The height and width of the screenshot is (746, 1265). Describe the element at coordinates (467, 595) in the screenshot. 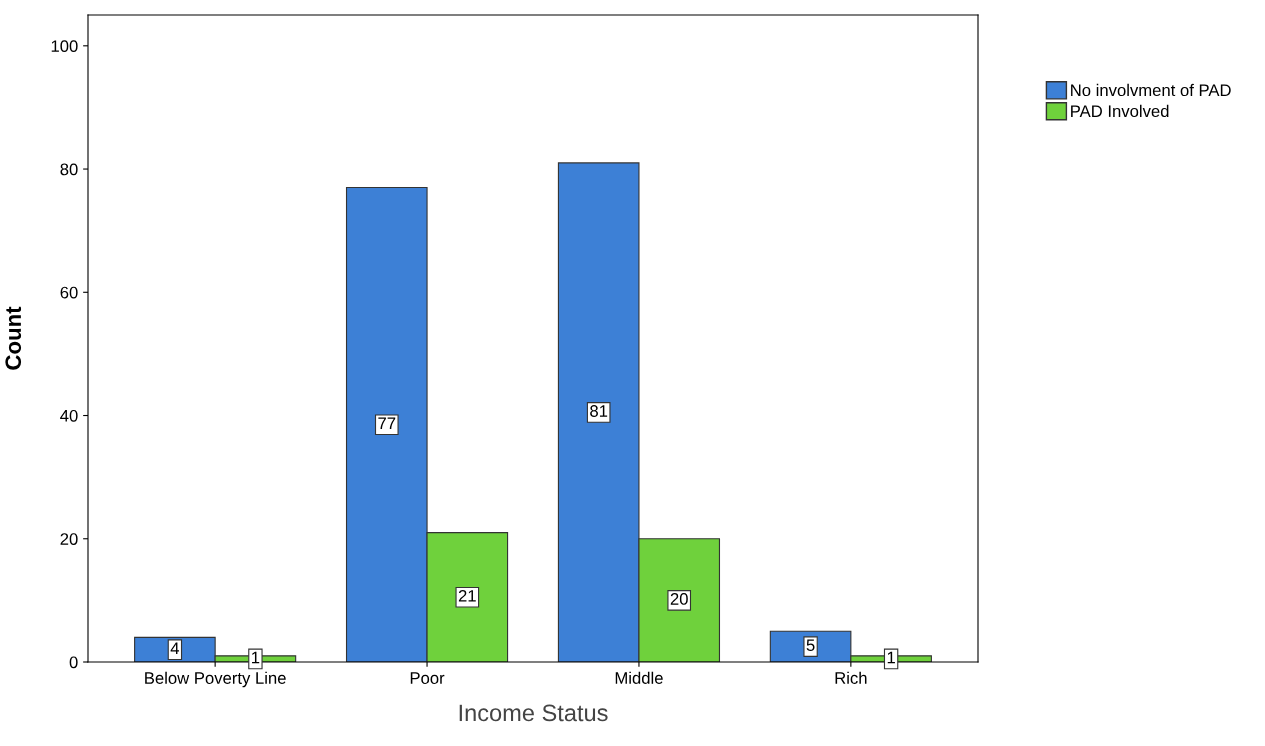

I see `data-label: 21` at that location.